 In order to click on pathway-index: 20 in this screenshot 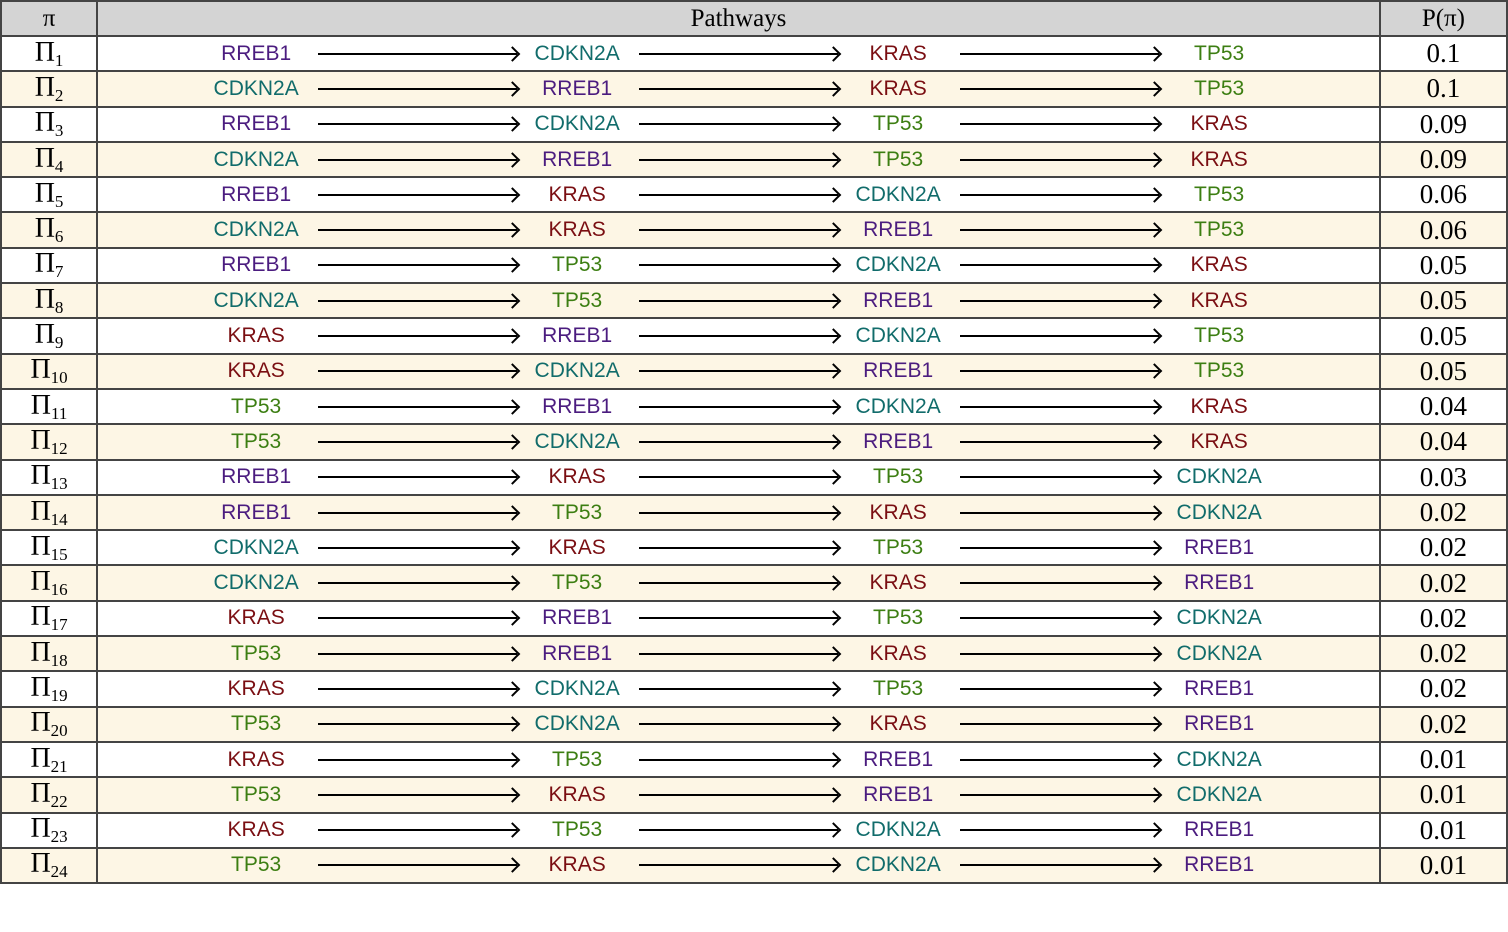, I will do `click(59, 731)`.